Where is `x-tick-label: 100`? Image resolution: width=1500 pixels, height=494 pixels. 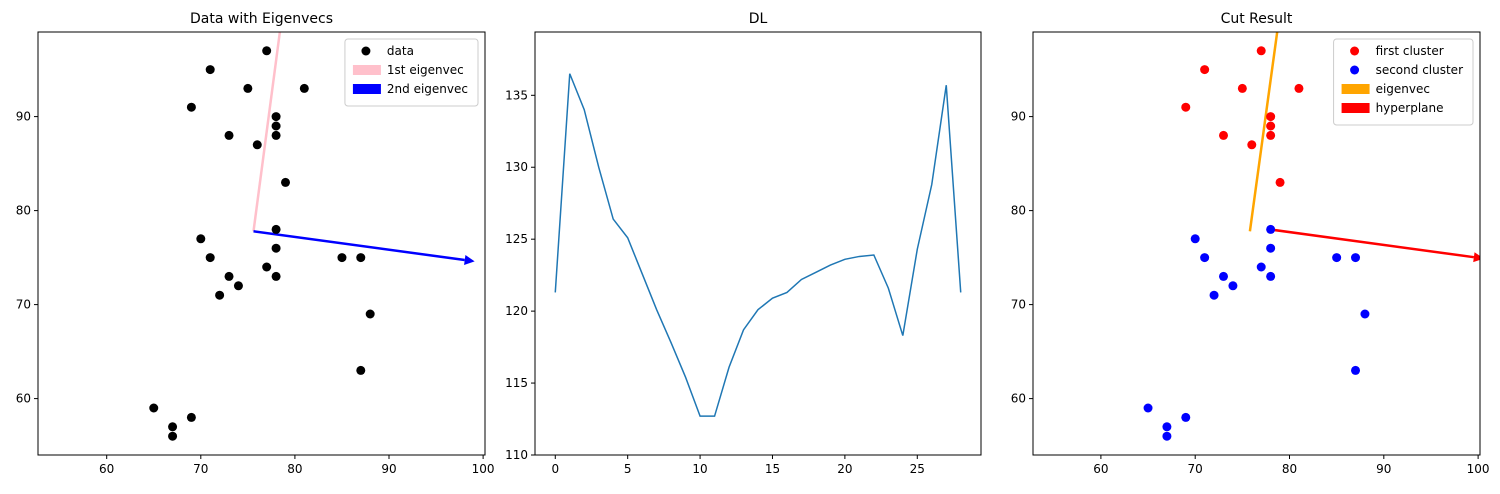
x-tick-label: 100 is located at coordinates (483, 469).